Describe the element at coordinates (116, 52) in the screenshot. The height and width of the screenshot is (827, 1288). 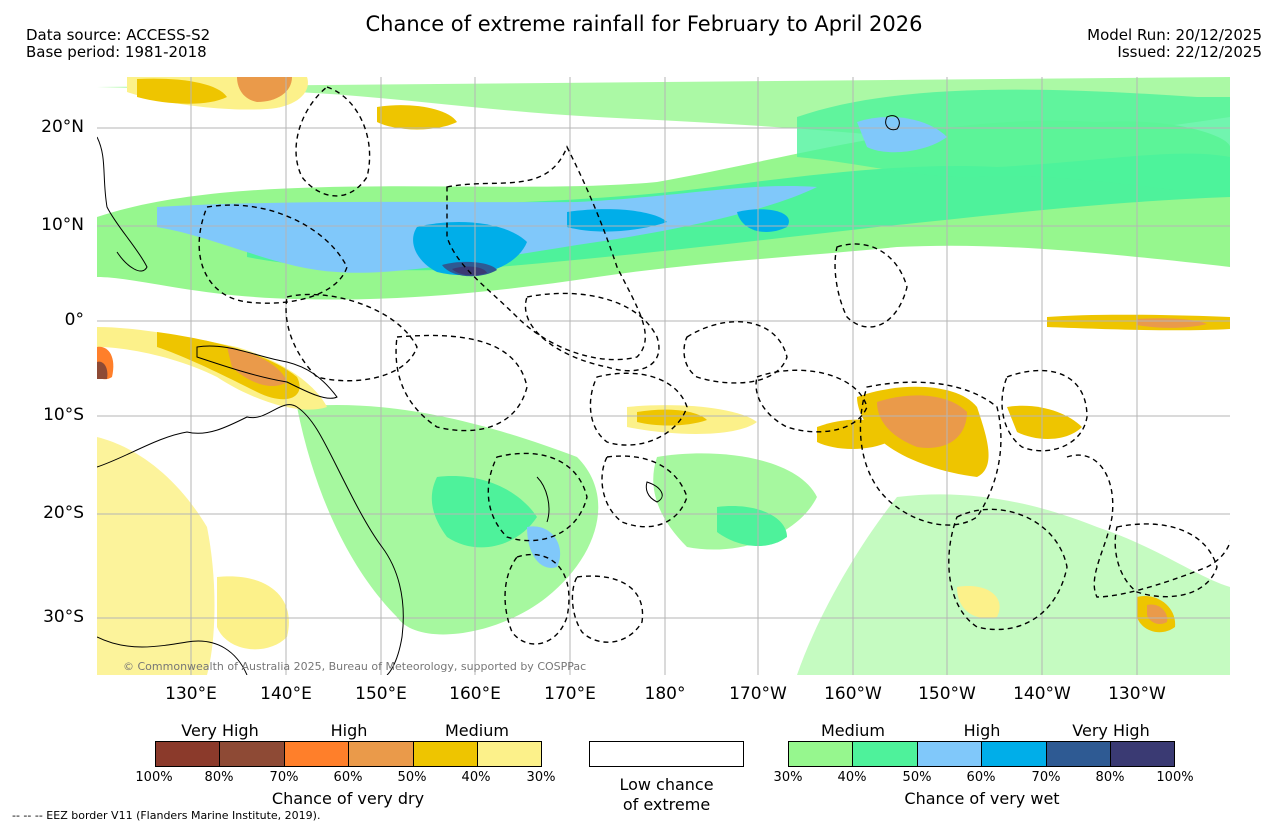
I see `base-period: Base period: 1981-2018` at that location.